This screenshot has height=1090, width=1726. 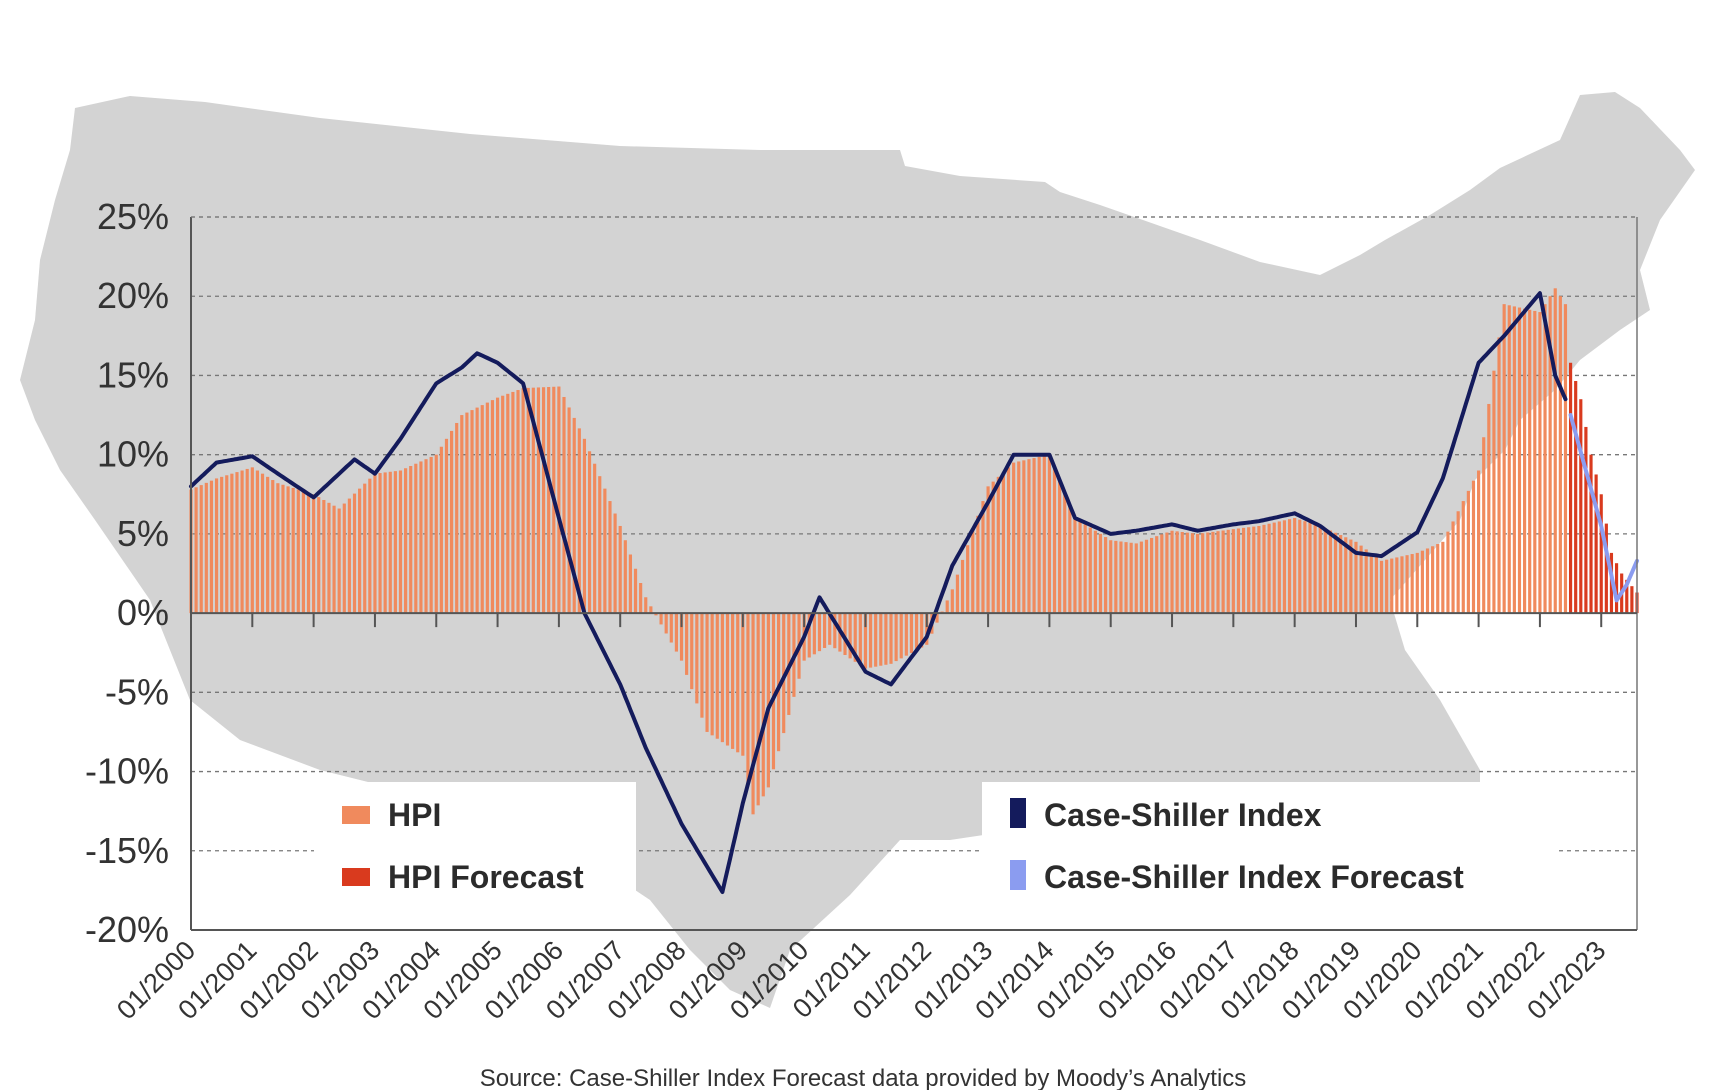 What do you see at coordinates (1018, 875) in the screenshot?
I see `legend-swatch-case-shiller-forecast` at bounding box center [1018, 875].